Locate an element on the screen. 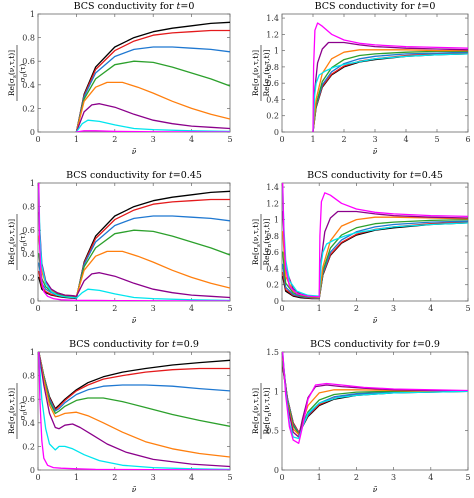  y-label-denominator-main: σ is located at coordinates (22, 417).